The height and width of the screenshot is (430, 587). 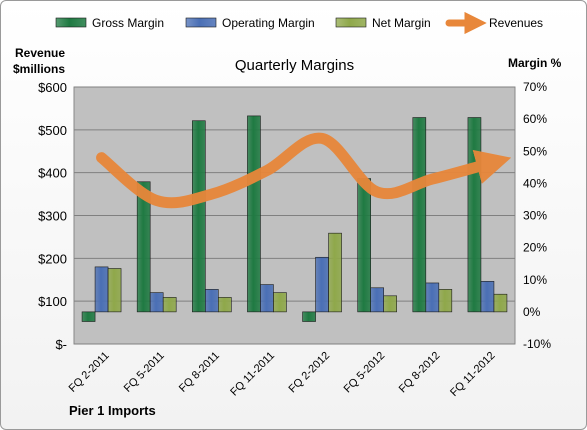 What do you see at coordinates (310, 373) in the screenshot?
I see `x-tick-label: FQ 2-2012` at bounding box center [310, 373].